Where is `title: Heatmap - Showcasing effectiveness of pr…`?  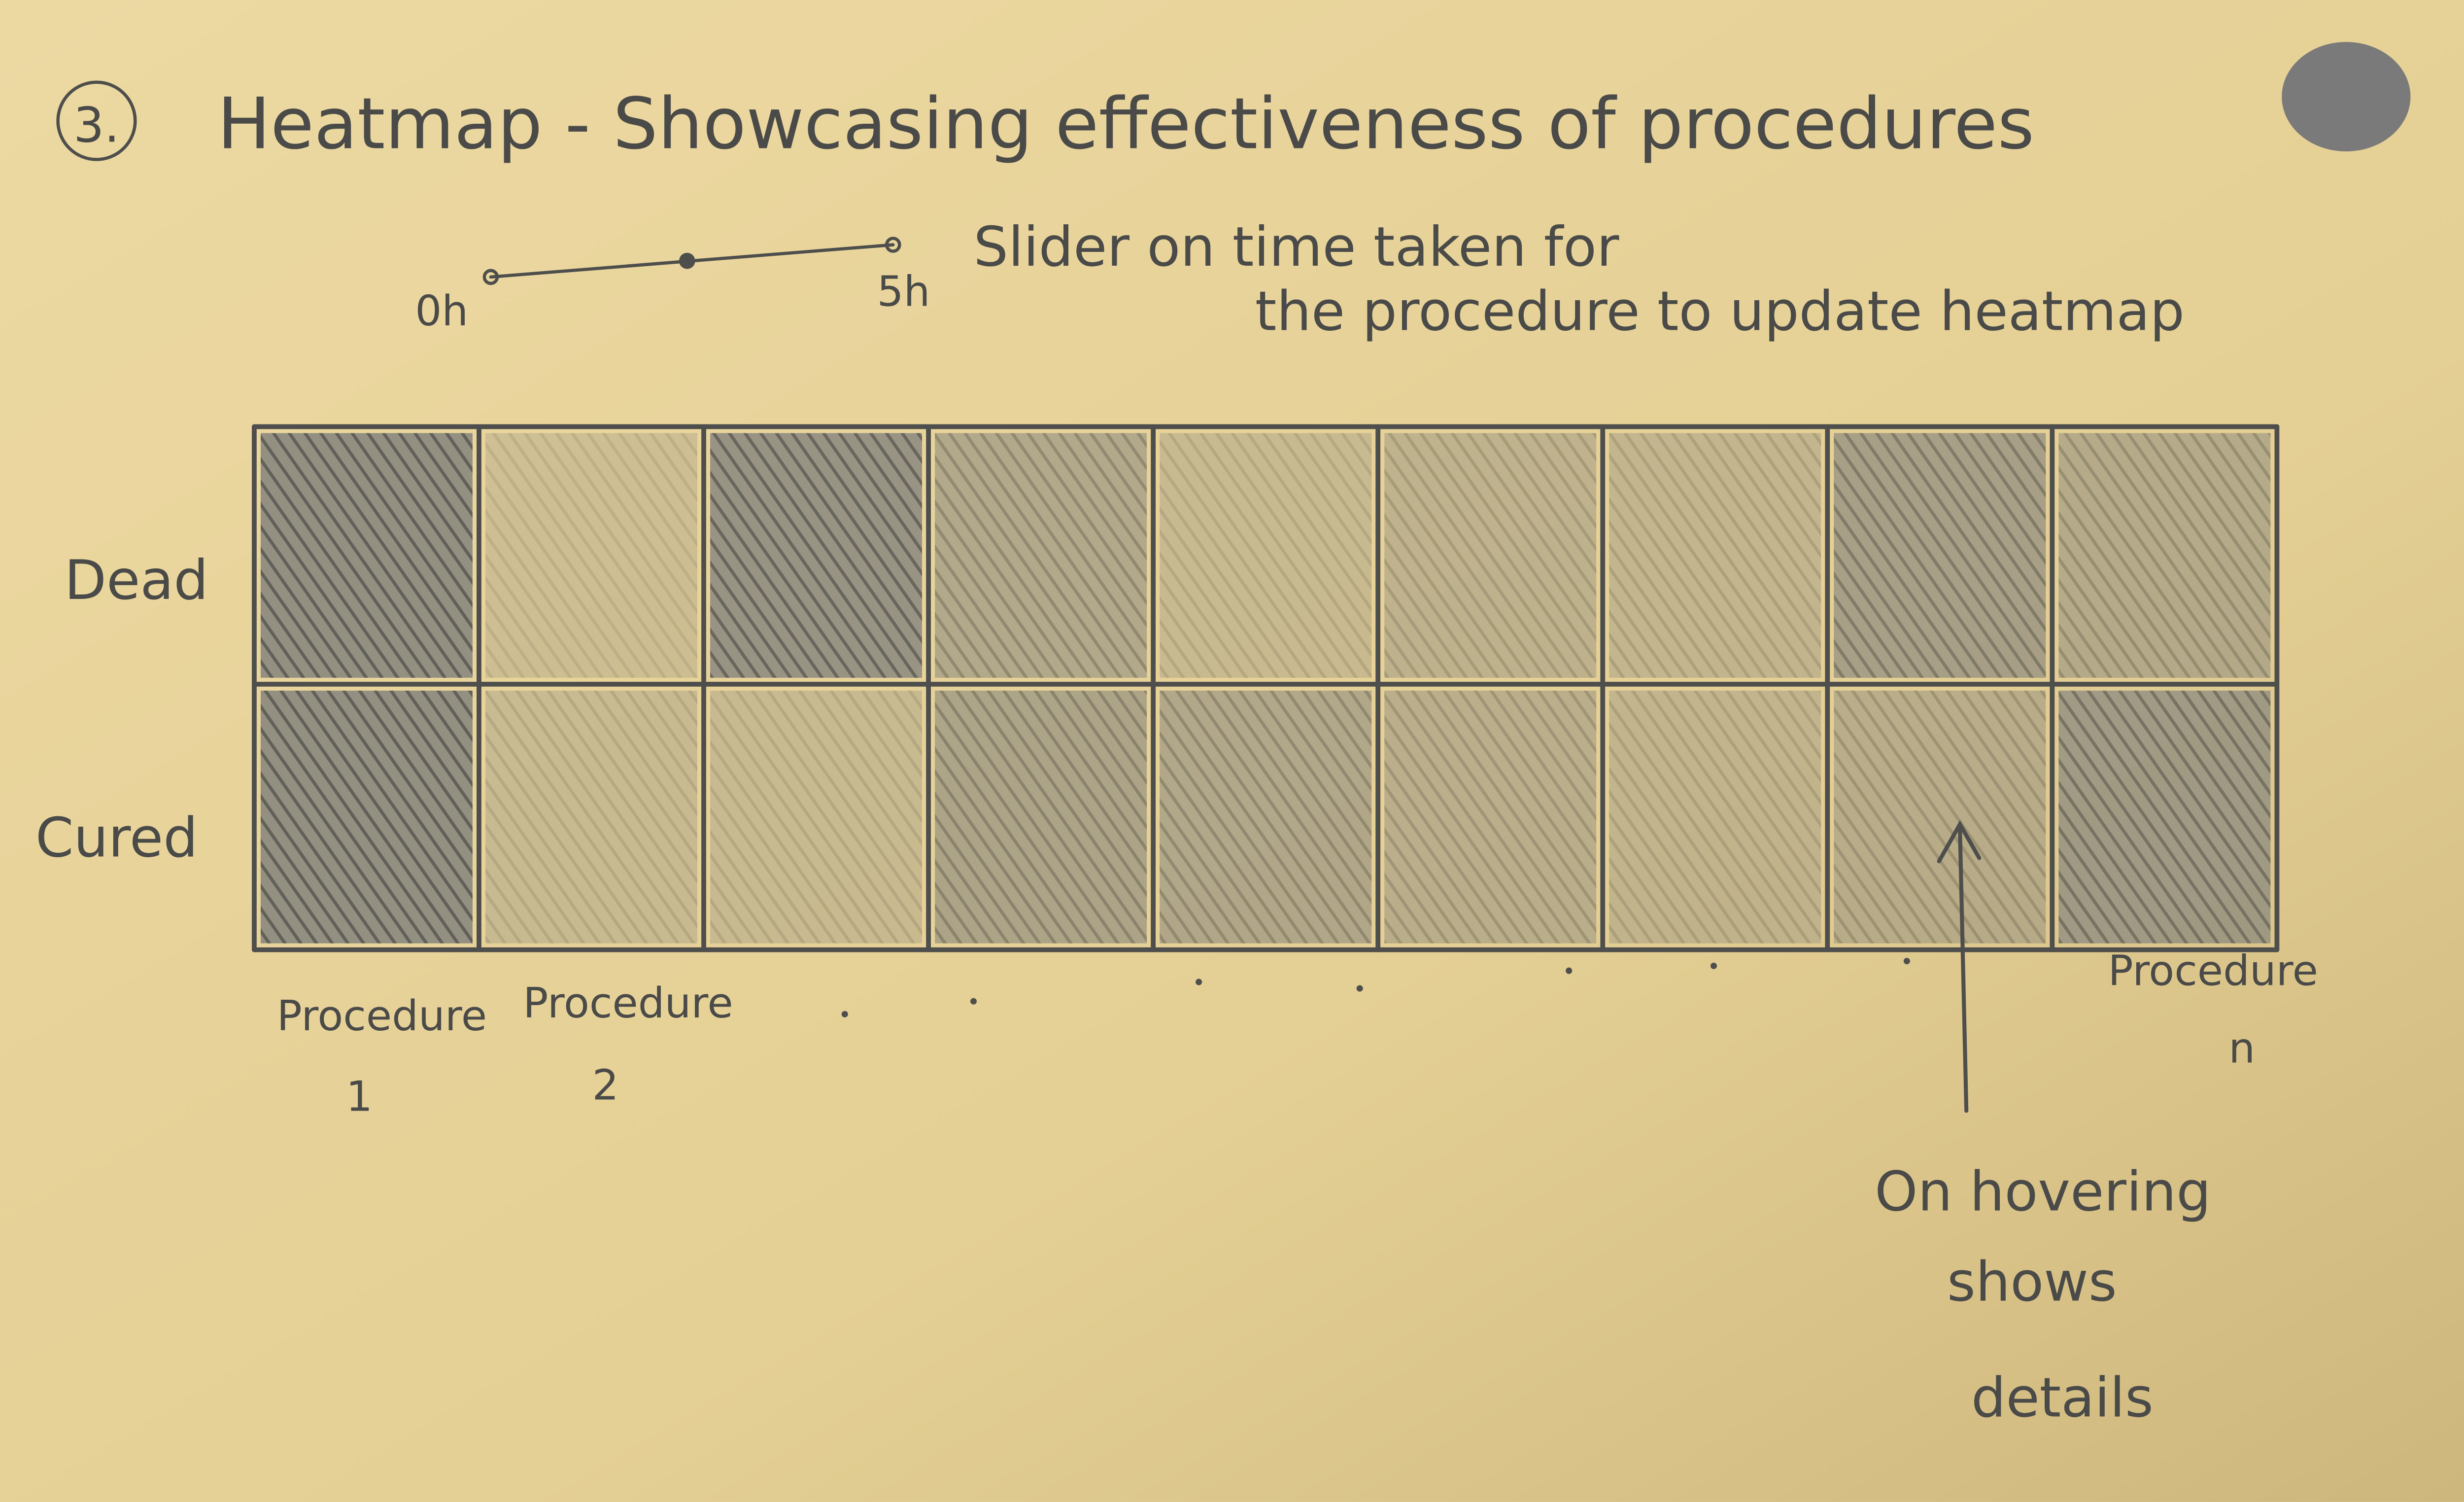 title: Heatmap - Showcasing effectiveness of pr… is located at coordinates (1125, 124).